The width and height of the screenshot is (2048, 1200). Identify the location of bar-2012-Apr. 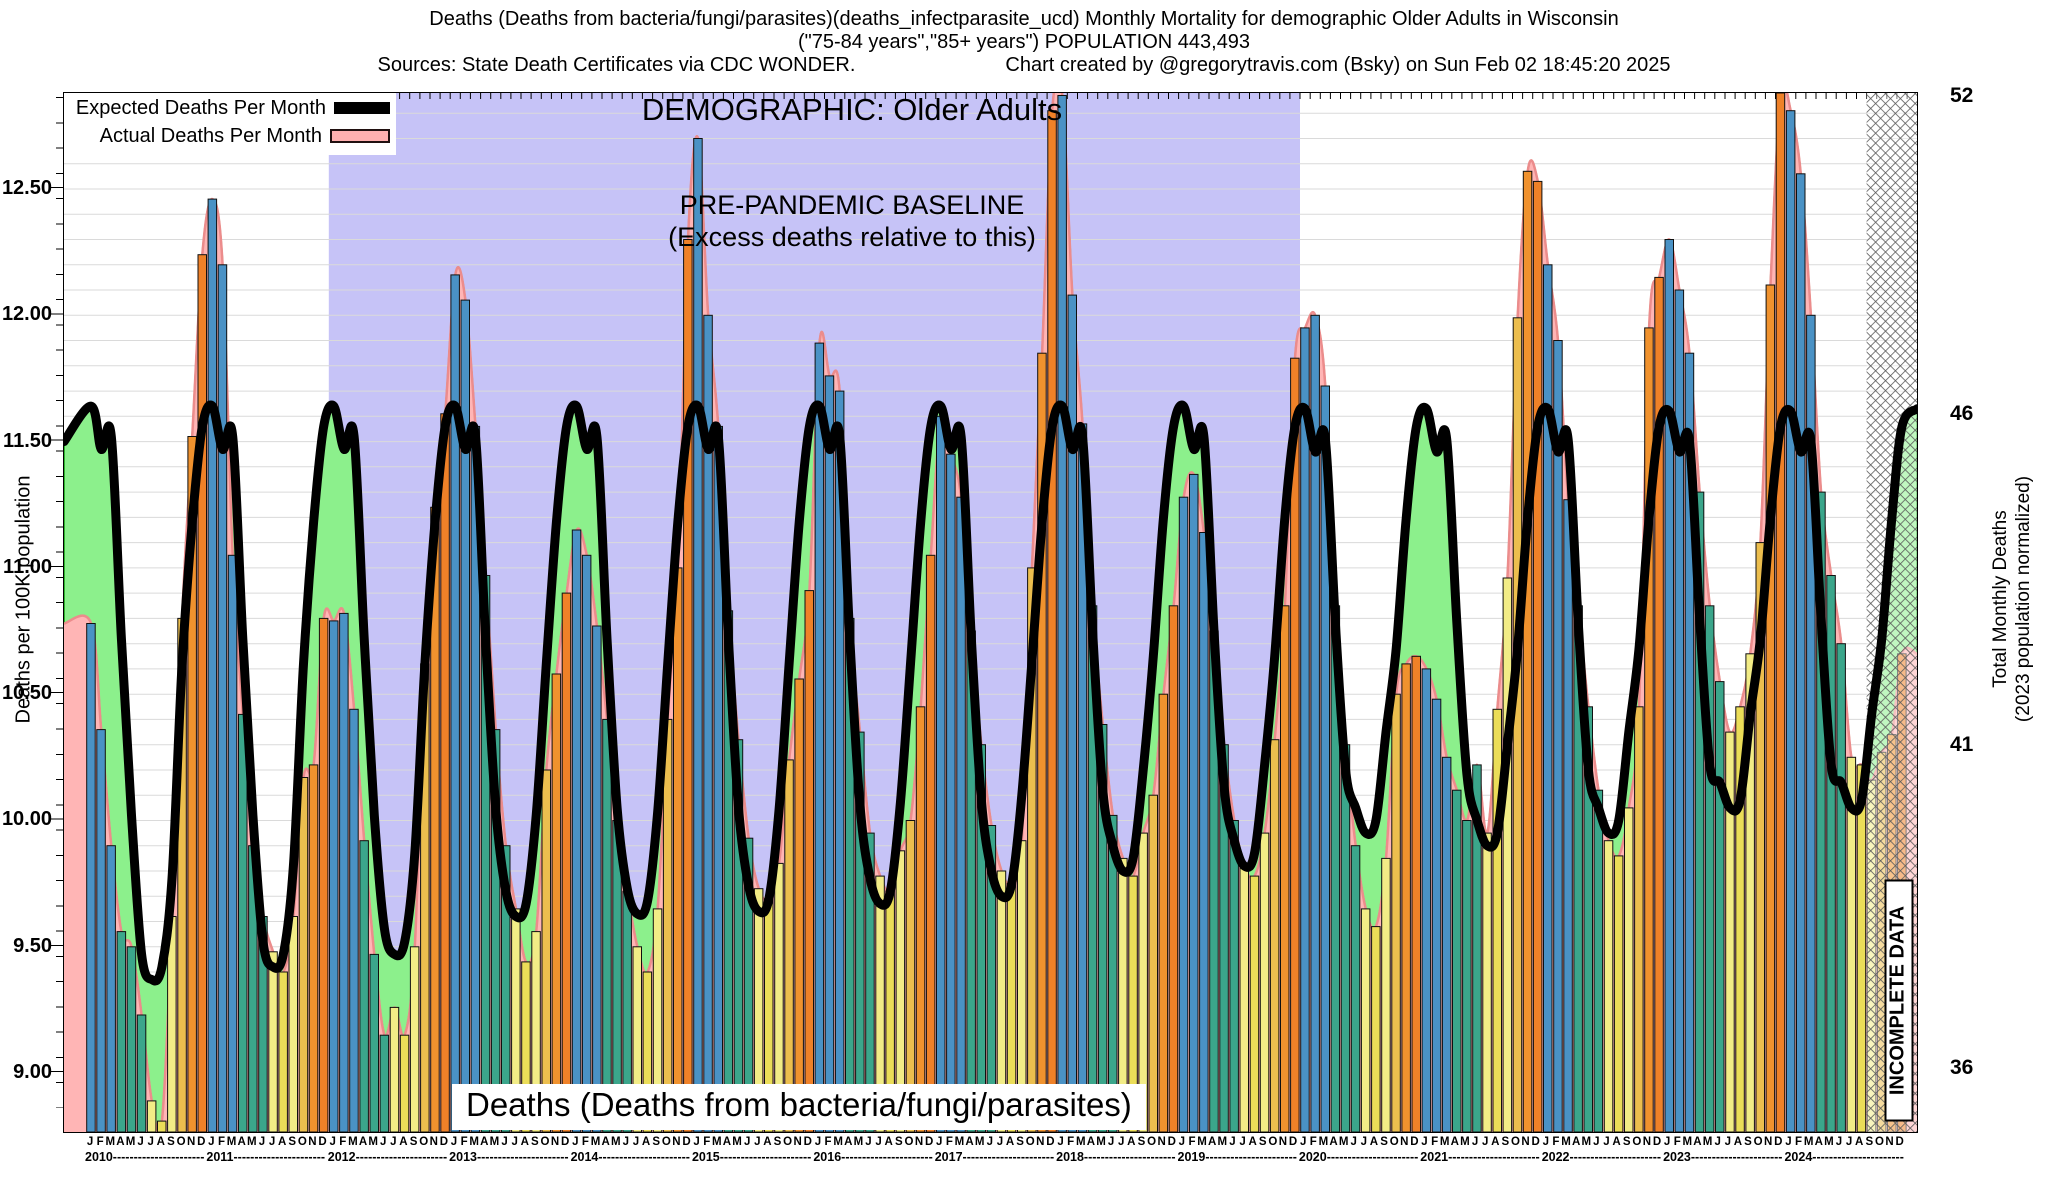
(364, 986).